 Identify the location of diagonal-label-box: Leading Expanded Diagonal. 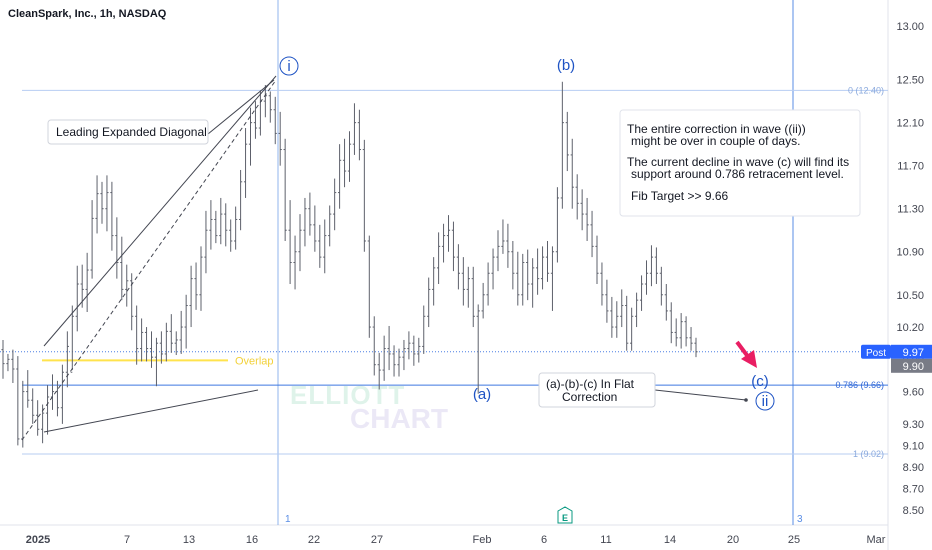
(128, 132).